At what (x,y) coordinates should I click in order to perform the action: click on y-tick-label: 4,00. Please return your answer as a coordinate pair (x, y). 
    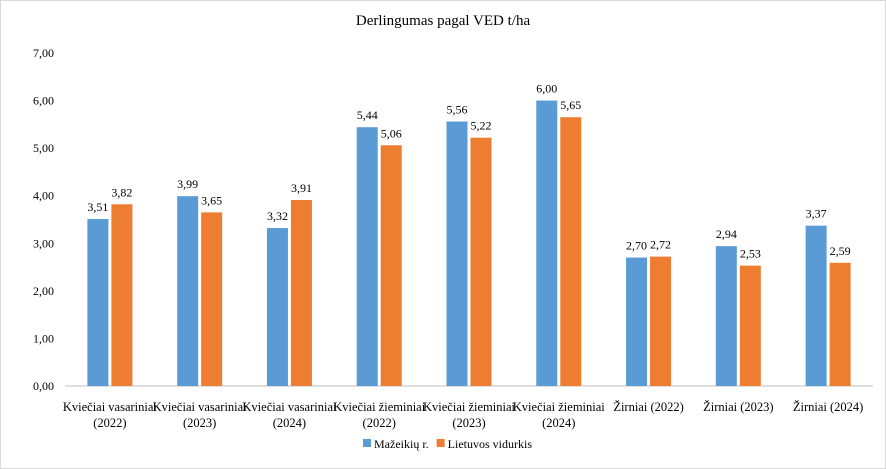
    Looking at the image, I should click on (43, 196).